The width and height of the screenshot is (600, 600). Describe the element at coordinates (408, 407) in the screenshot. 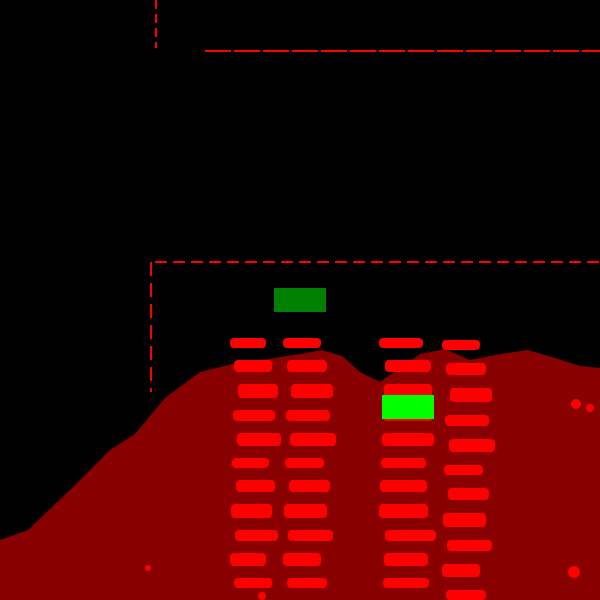

I see `target-marker` at that location.